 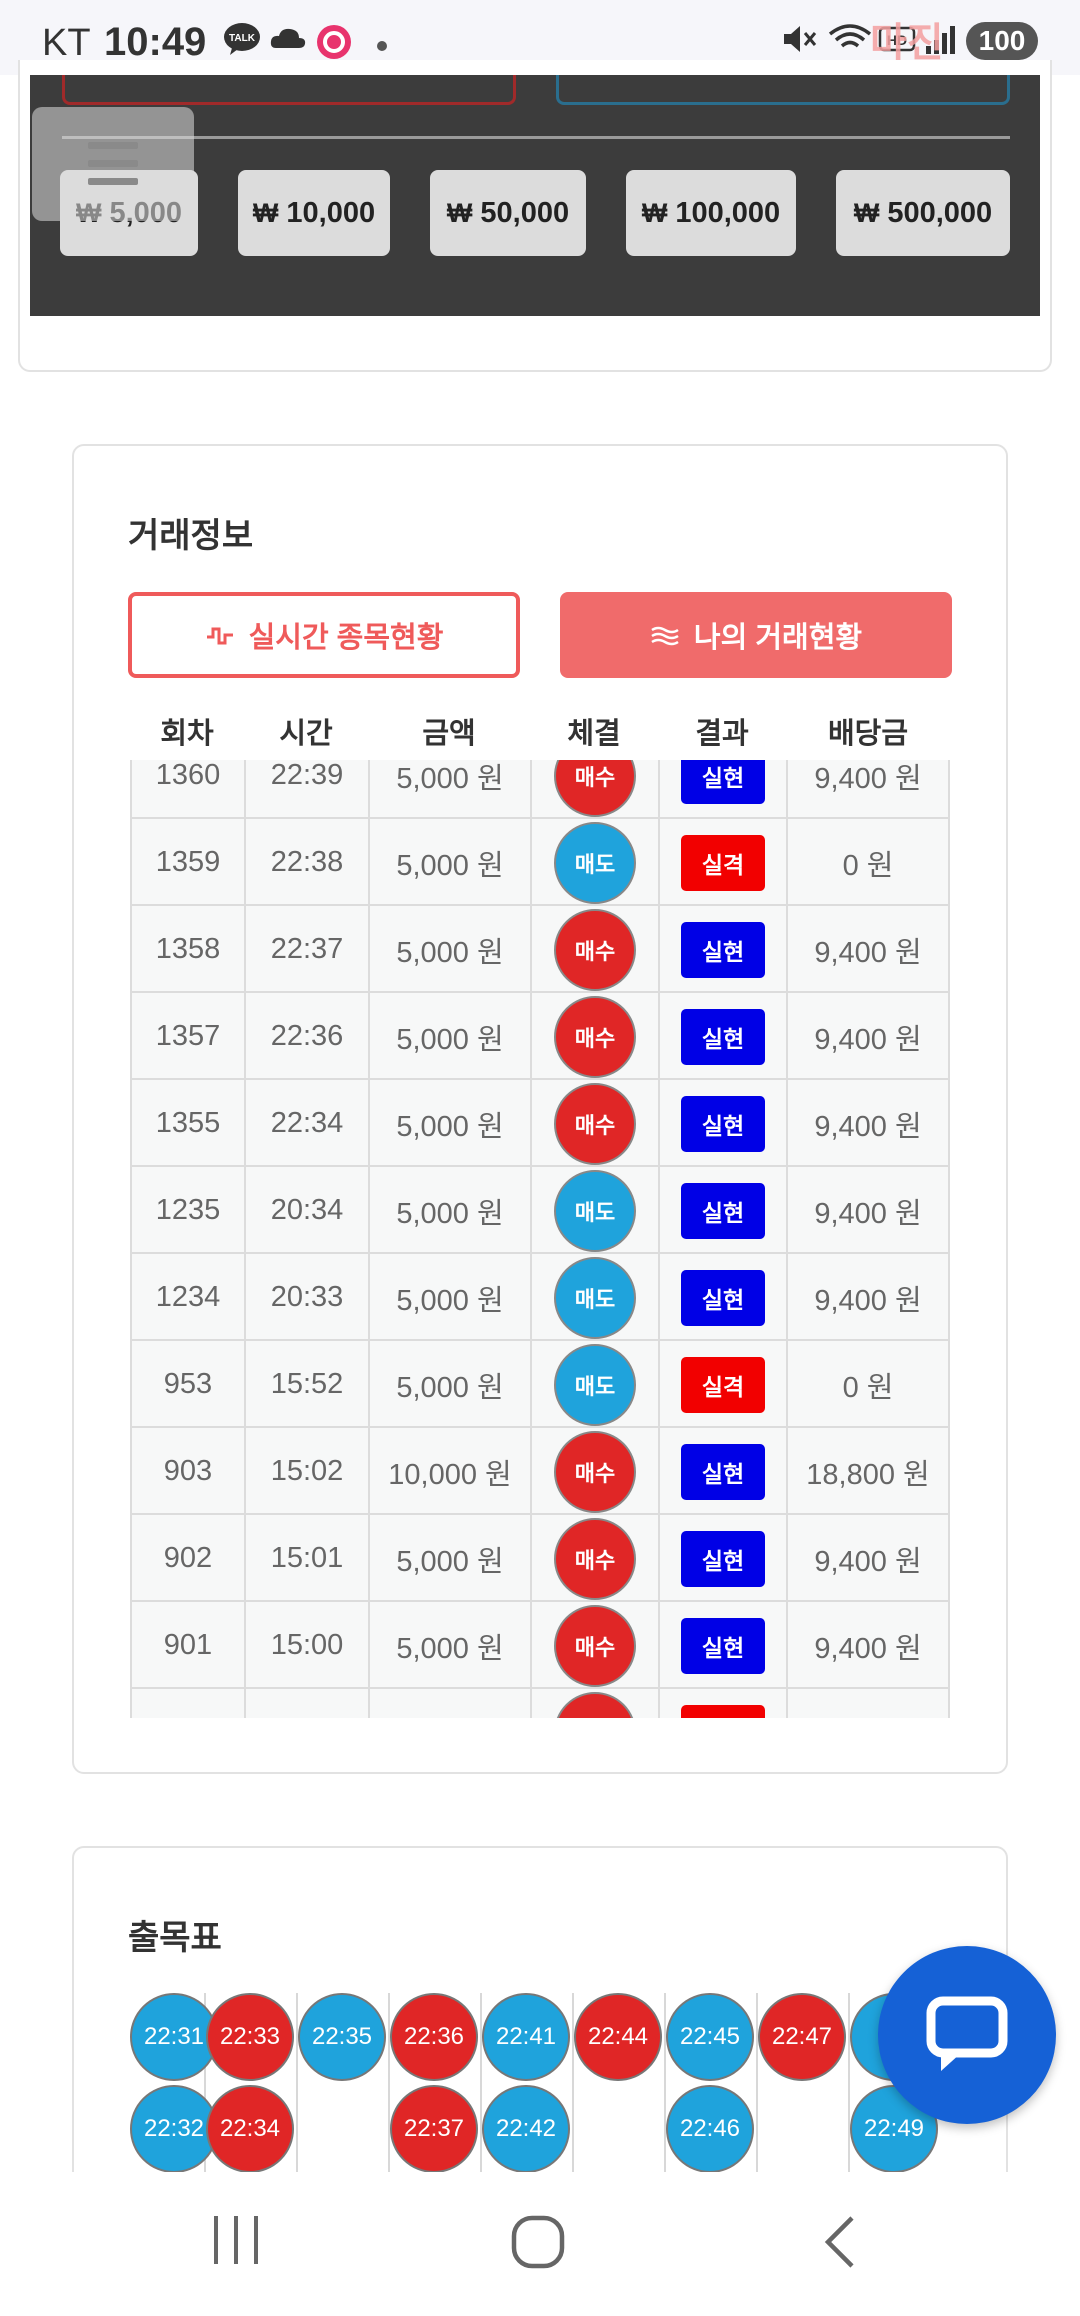 What do you see at coordinates (289, 90) in the screenshot?
I see `buy-box` at bounding box center [289, 90].